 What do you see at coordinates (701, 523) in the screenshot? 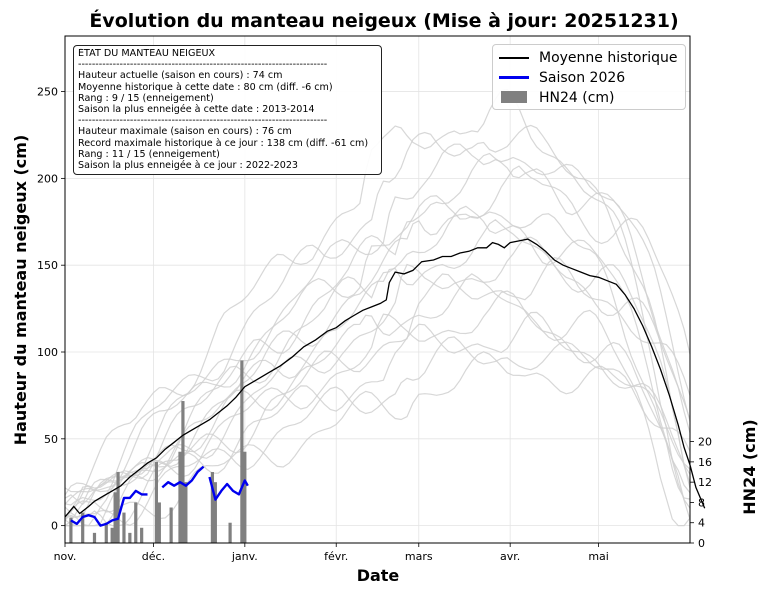
I see `y2-tick-label: 4` at bounding box center [701, 523].